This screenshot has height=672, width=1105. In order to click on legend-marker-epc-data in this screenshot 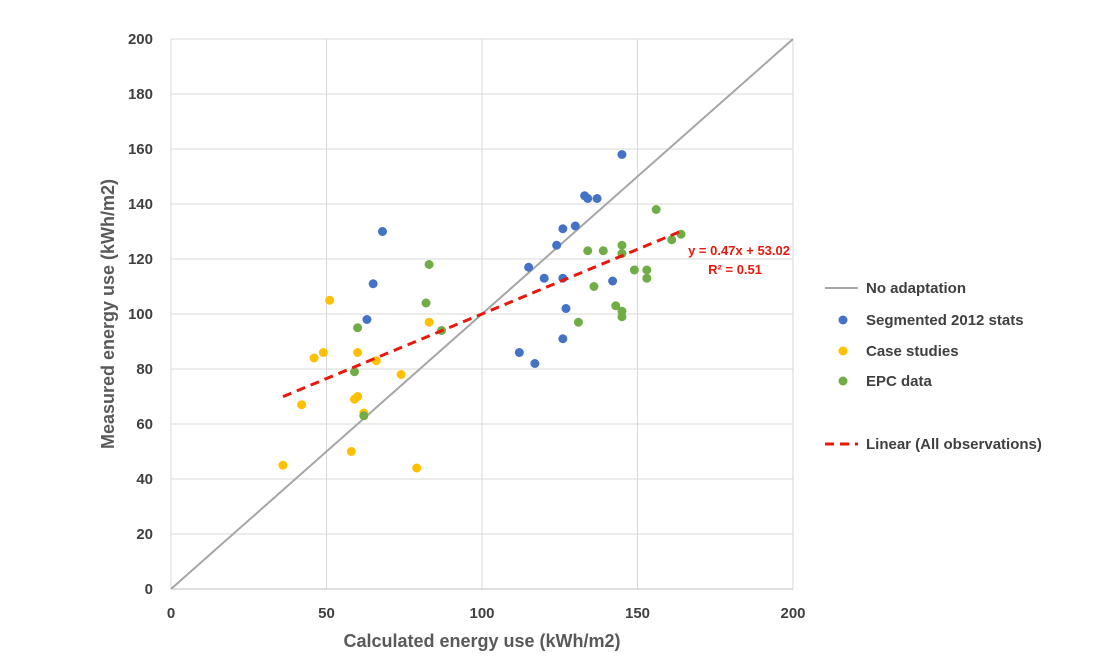, I will do `click(843, 381)`.